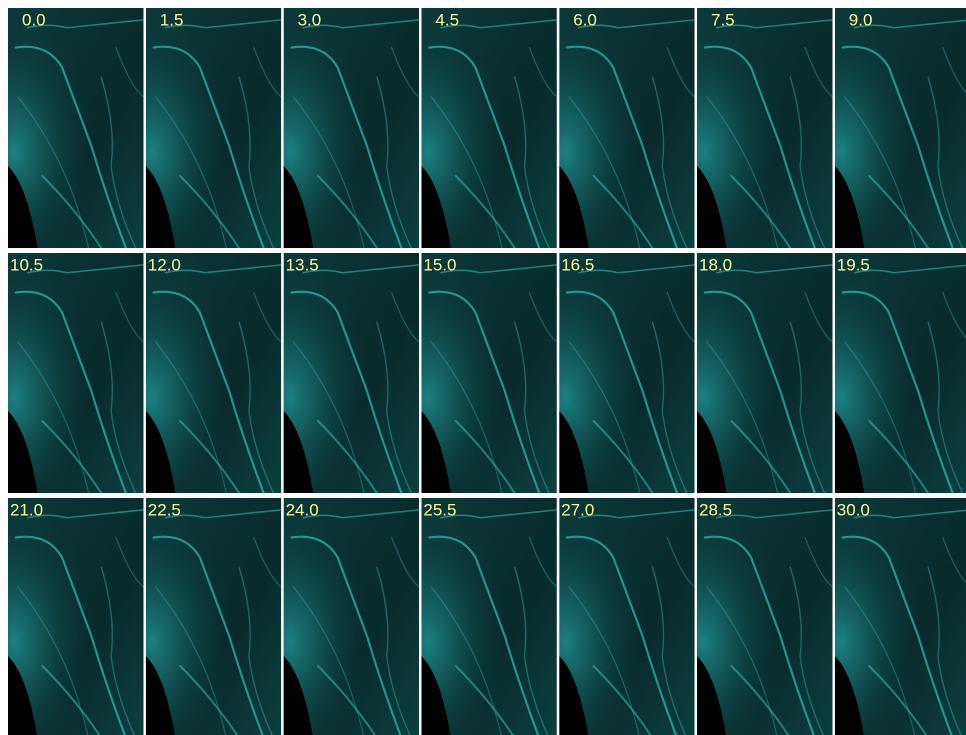  Describe the element at coordinates (302, 264) in the screenshot. I see `frame-time-label: 13.5` at that location.